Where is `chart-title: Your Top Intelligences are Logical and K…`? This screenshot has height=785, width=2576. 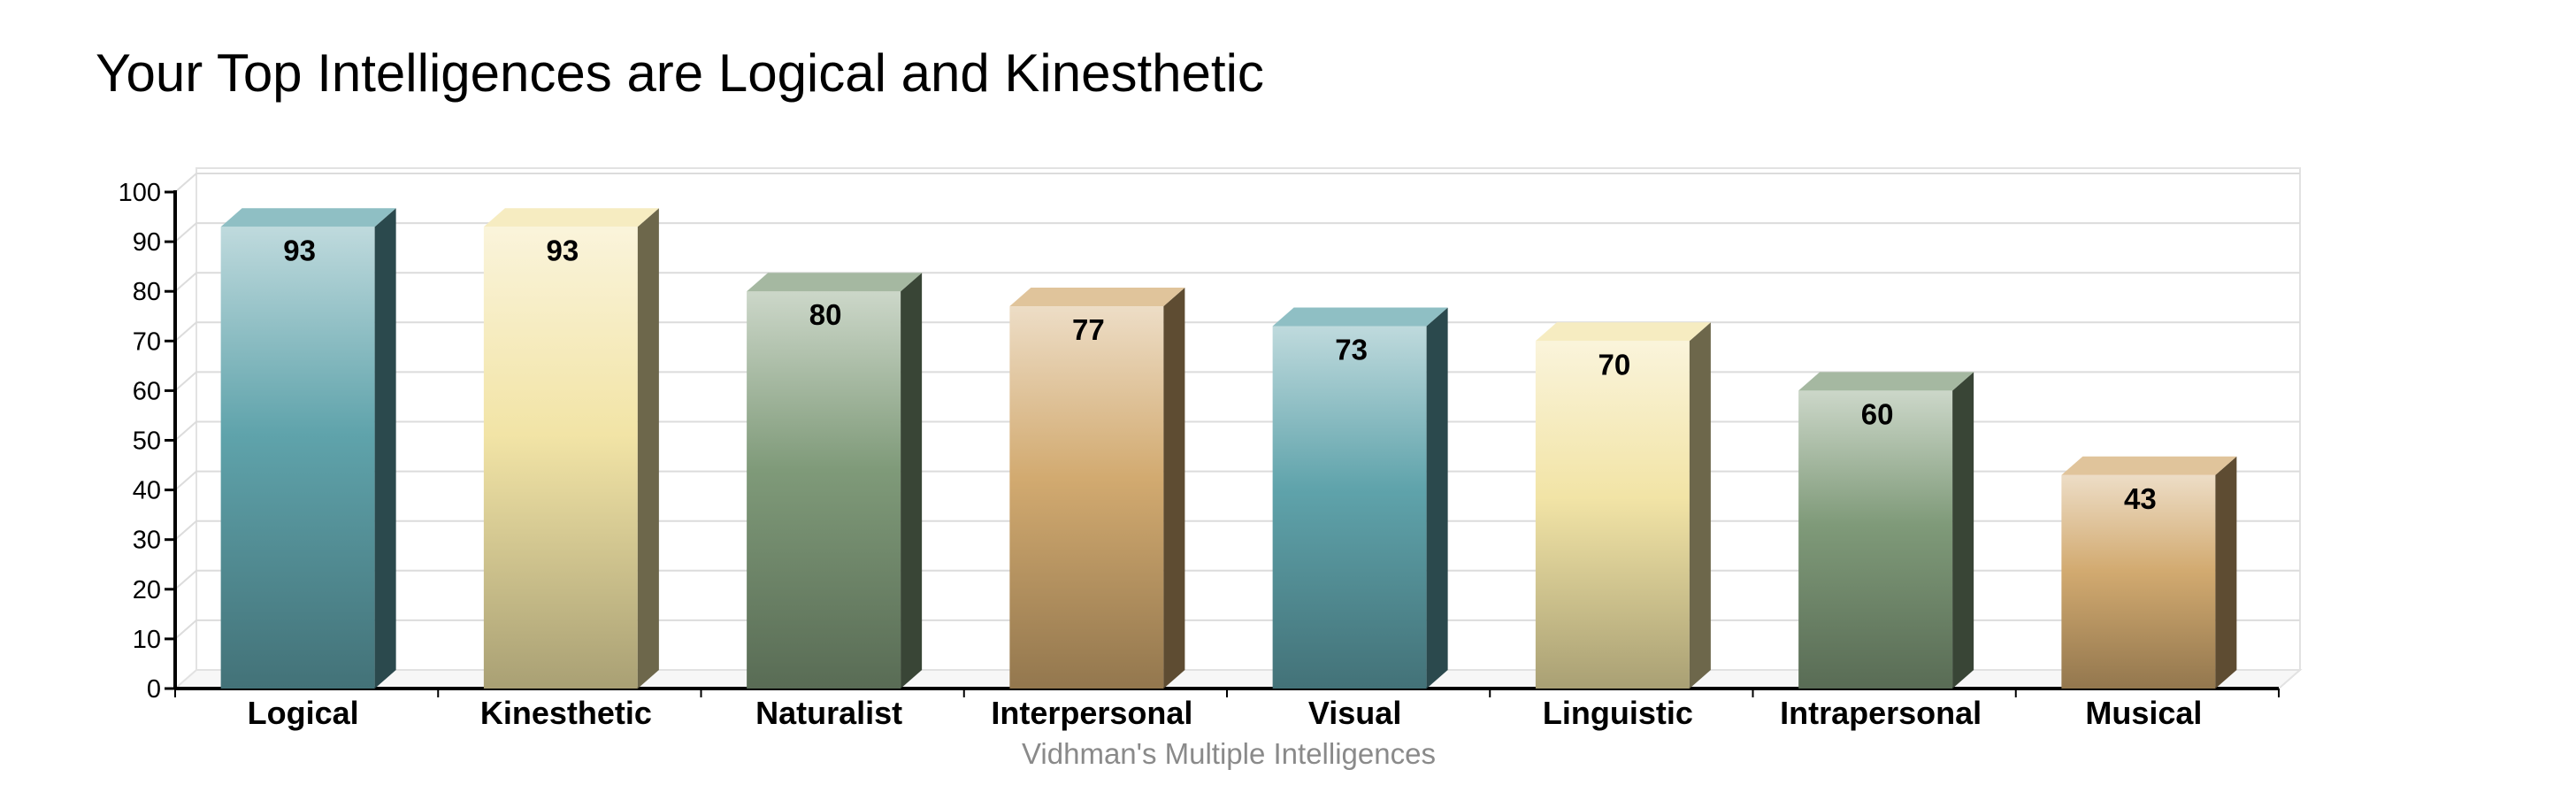
chart-title: Your Top Intelligences are Logical and K… is located at coordinates (680, 73).